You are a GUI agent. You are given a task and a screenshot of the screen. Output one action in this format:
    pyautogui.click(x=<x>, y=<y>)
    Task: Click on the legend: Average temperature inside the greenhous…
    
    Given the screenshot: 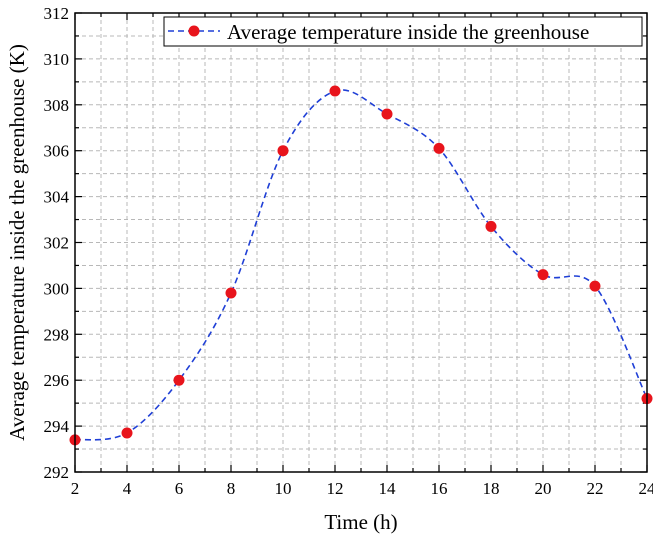 What is the action you would take?
    pyautogui.click(x=403, y=31)
    